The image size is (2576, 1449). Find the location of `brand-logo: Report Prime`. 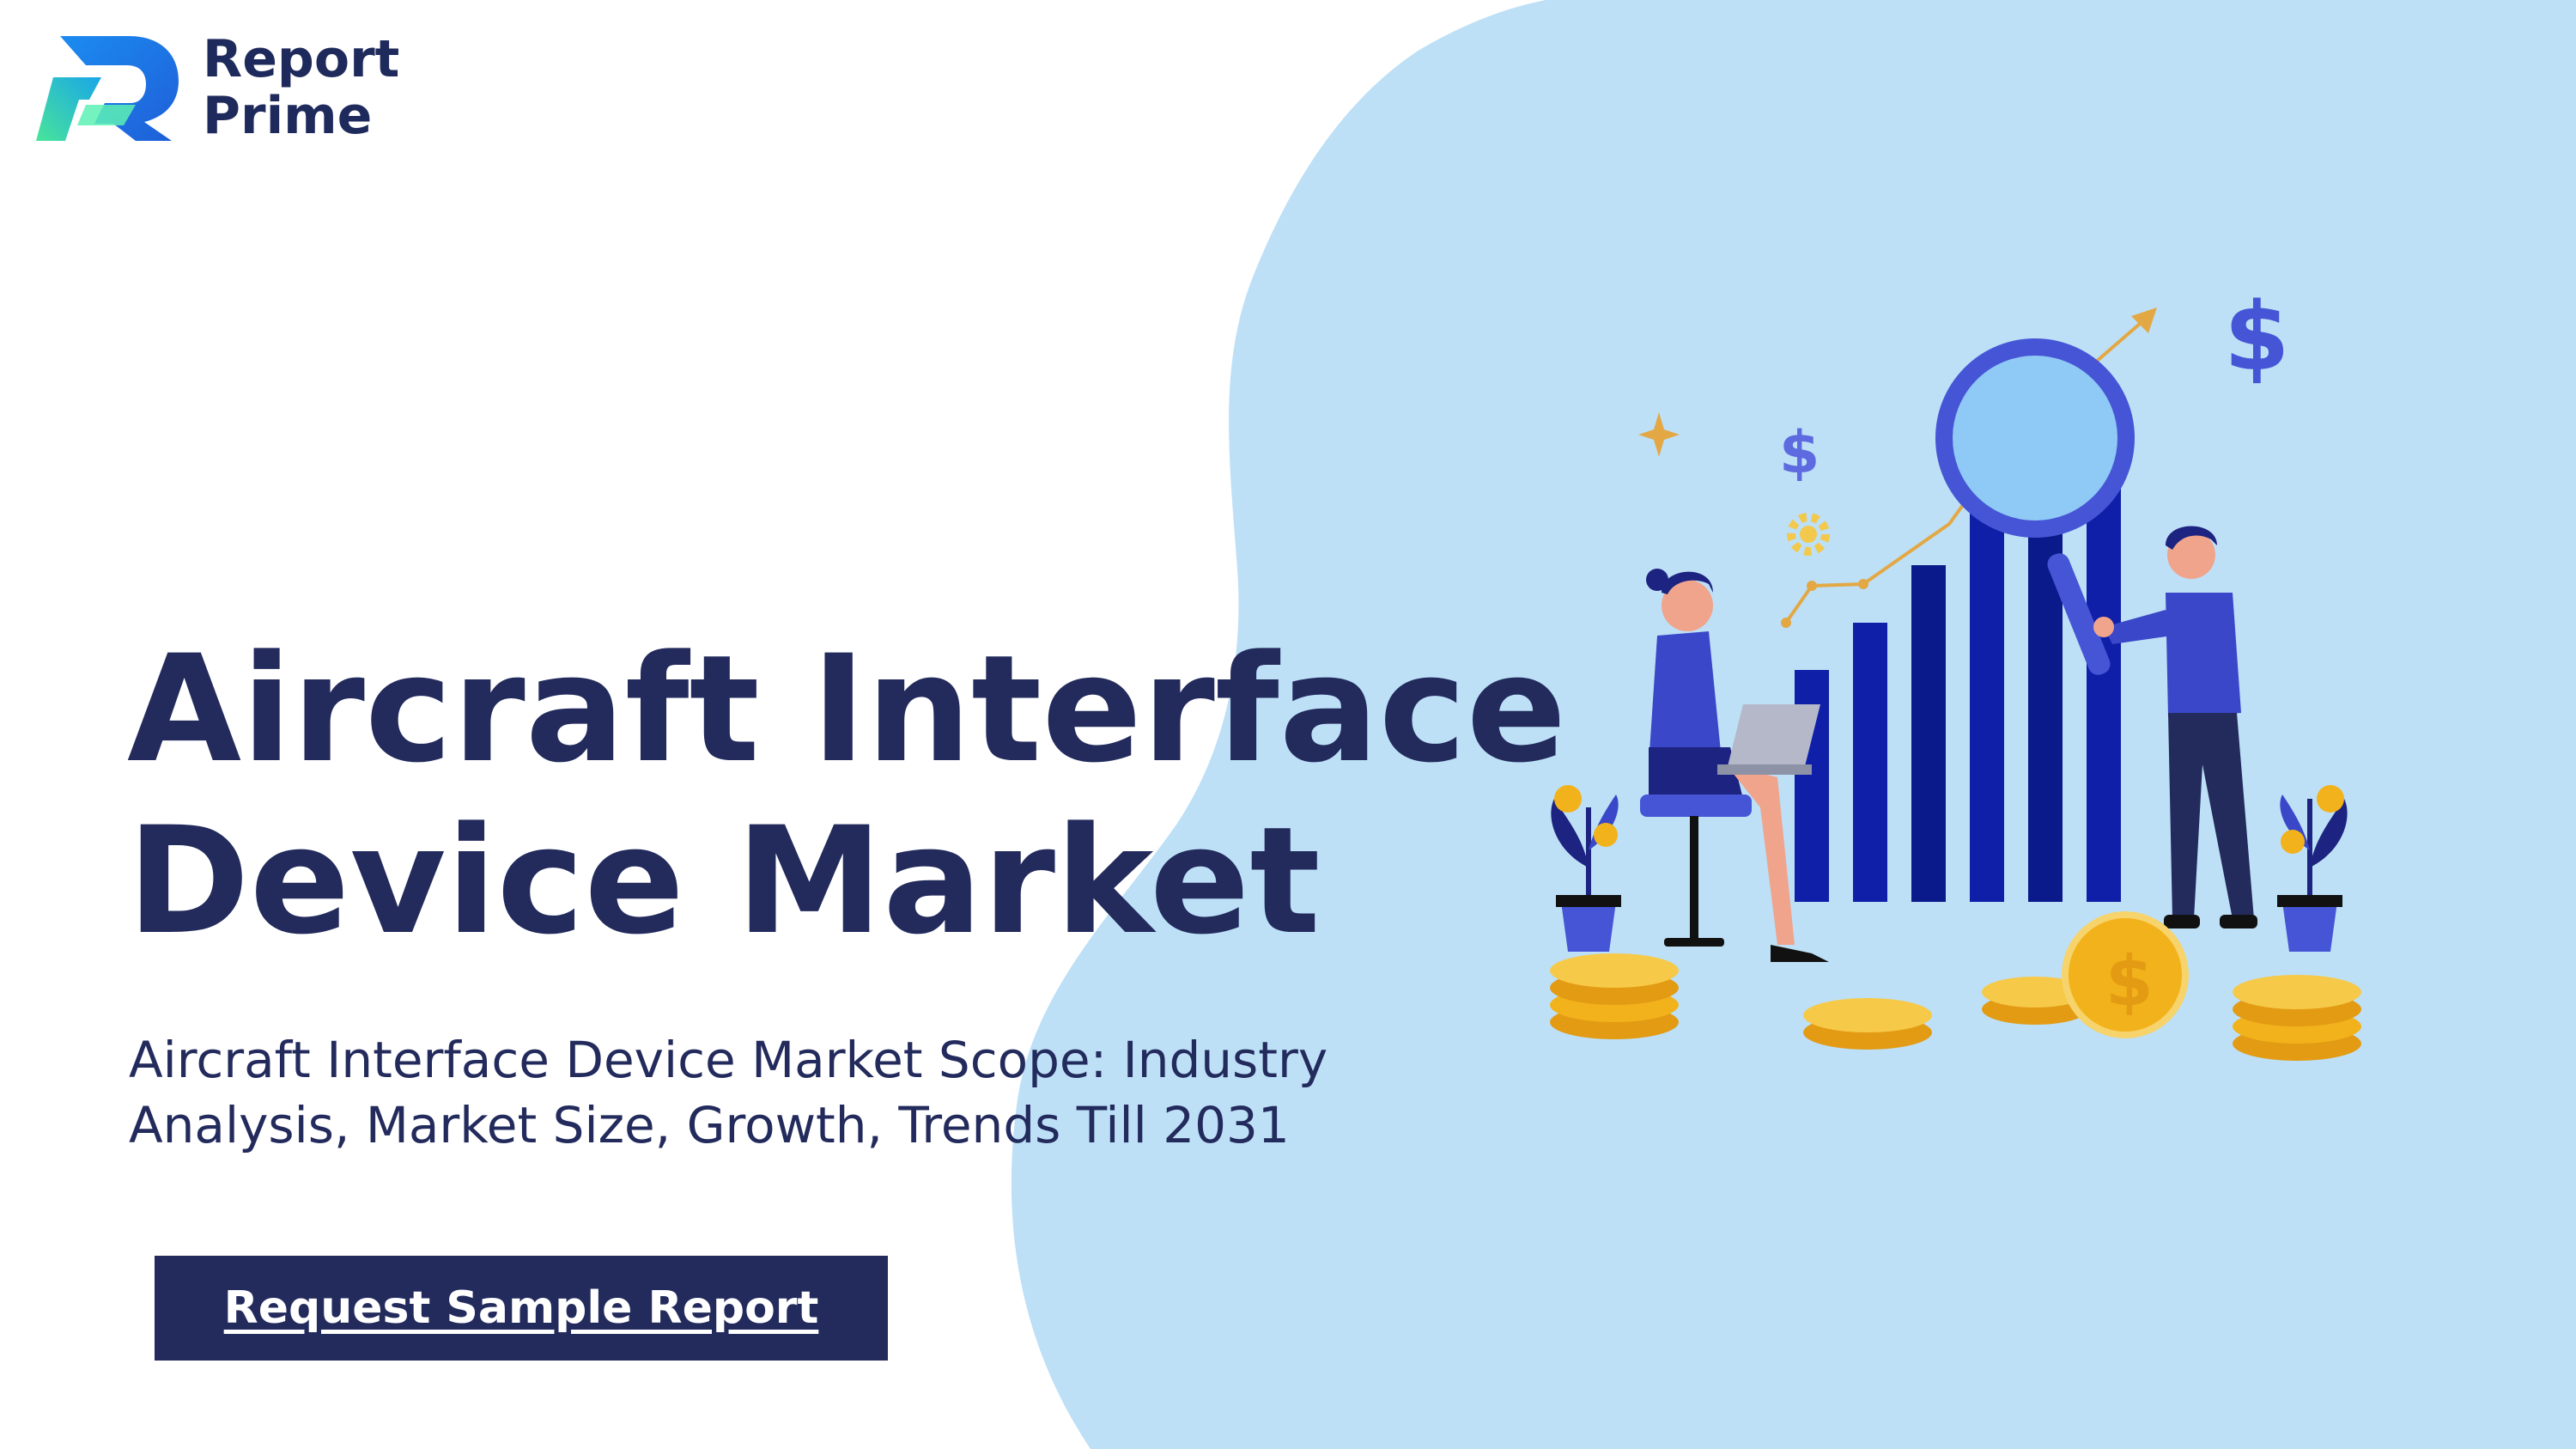

brand-logo: Report Prime is located at coordinates (231, 91).